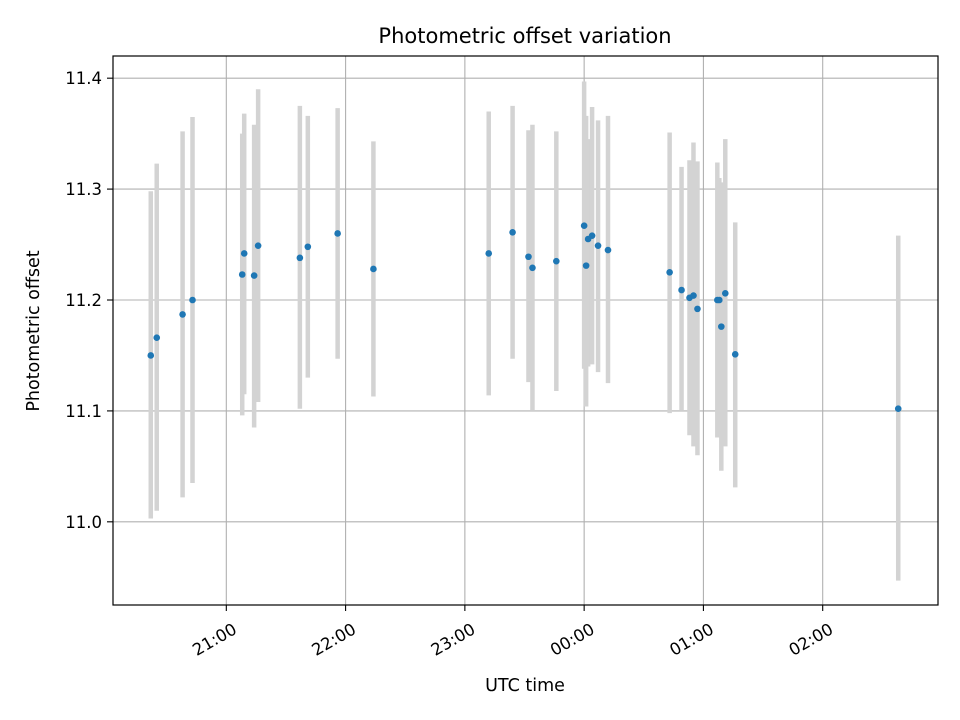 The image size is (960, 720). Describe the element at coordinates (572, 639) in the screenshot. I see `x-tick-label: 00:00` at that location.